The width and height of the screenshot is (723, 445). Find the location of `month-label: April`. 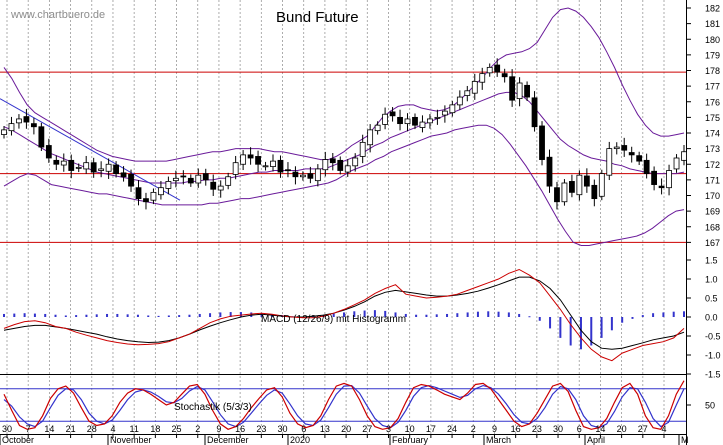

month-label: April is located at coordinates (596, 440).